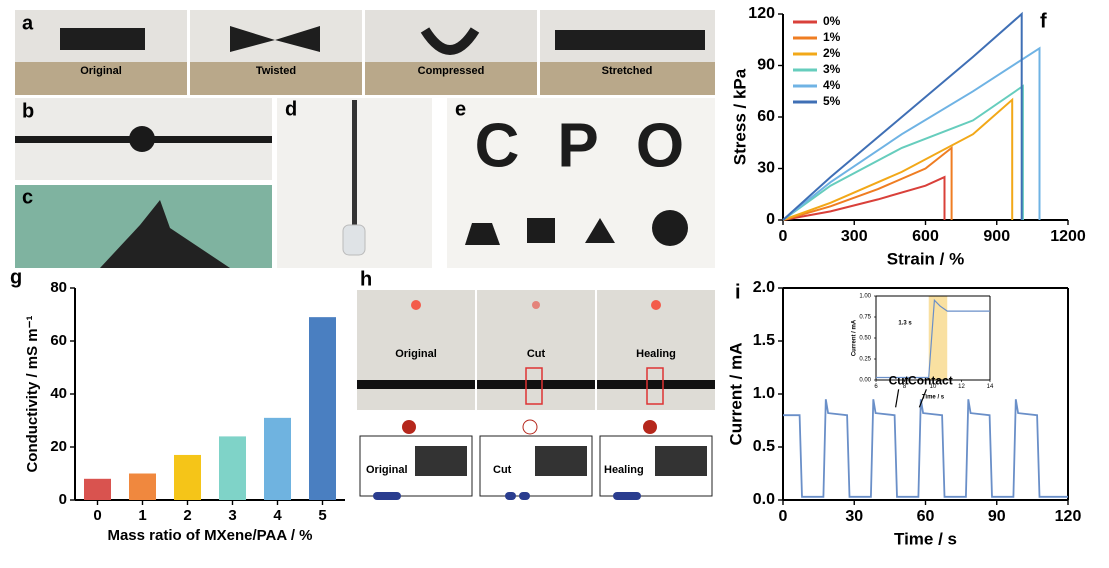 The width and height of the screenshot is (1109, 568). I want to click on legend-label: 3%, so click(832, 69).